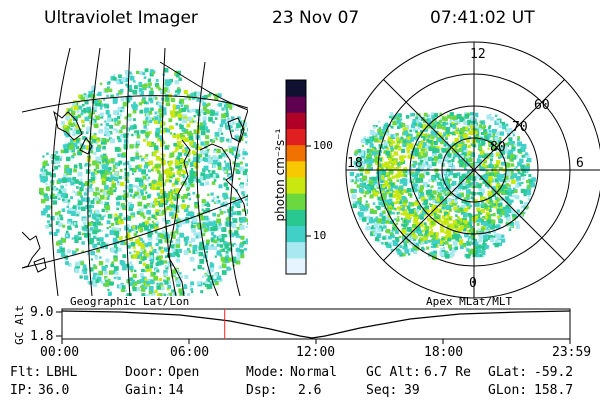 This screenshot has width=600, height=400. I want to click on time-label: 07:41:02 UT, so click(482, 18).